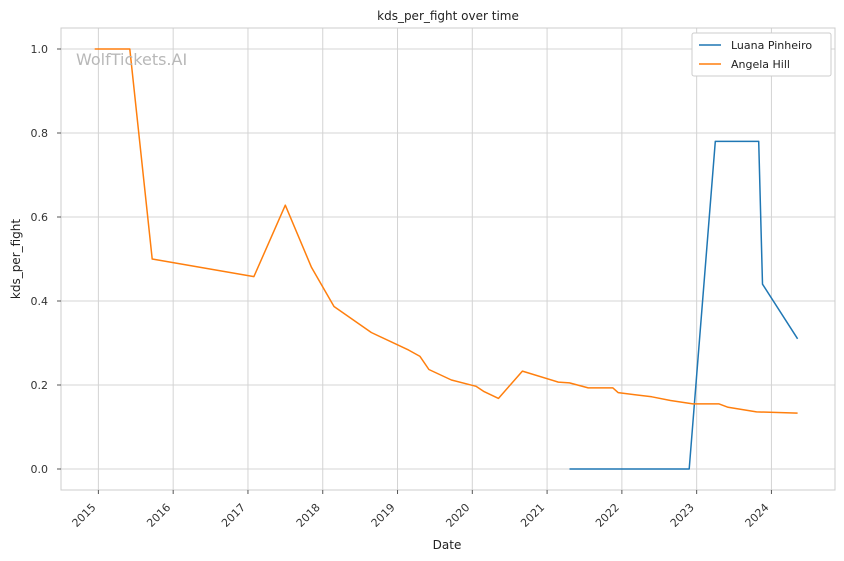  What do you see at coordinates (40, 133) in the screenshot?
I see `y-tick-label: 0.8` at bounding box center [40, 133].